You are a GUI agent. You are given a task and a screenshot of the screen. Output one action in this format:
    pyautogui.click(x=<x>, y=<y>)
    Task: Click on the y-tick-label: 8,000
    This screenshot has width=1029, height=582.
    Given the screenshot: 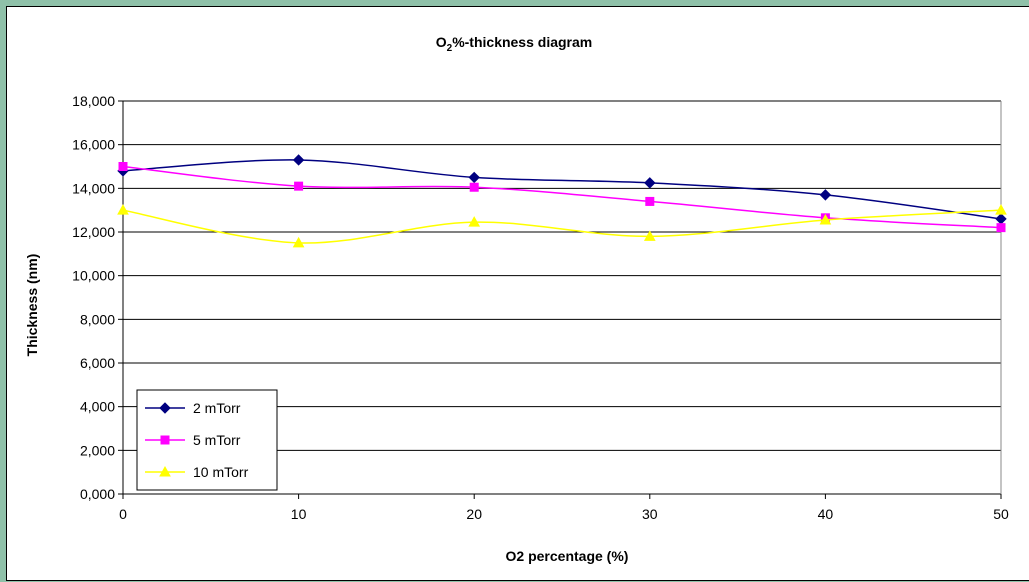 What is the action you would take?
    pyautogui.click(x=97, y=319)
    